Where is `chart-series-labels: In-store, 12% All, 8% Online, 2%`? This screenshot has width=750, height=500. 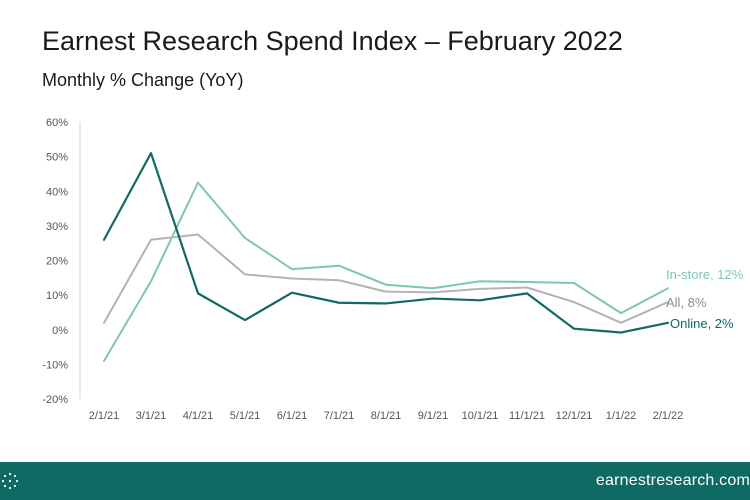
chart-series-labels: In-store, 12% All, 8% Online, 2% is located at coordinates (705, 299).